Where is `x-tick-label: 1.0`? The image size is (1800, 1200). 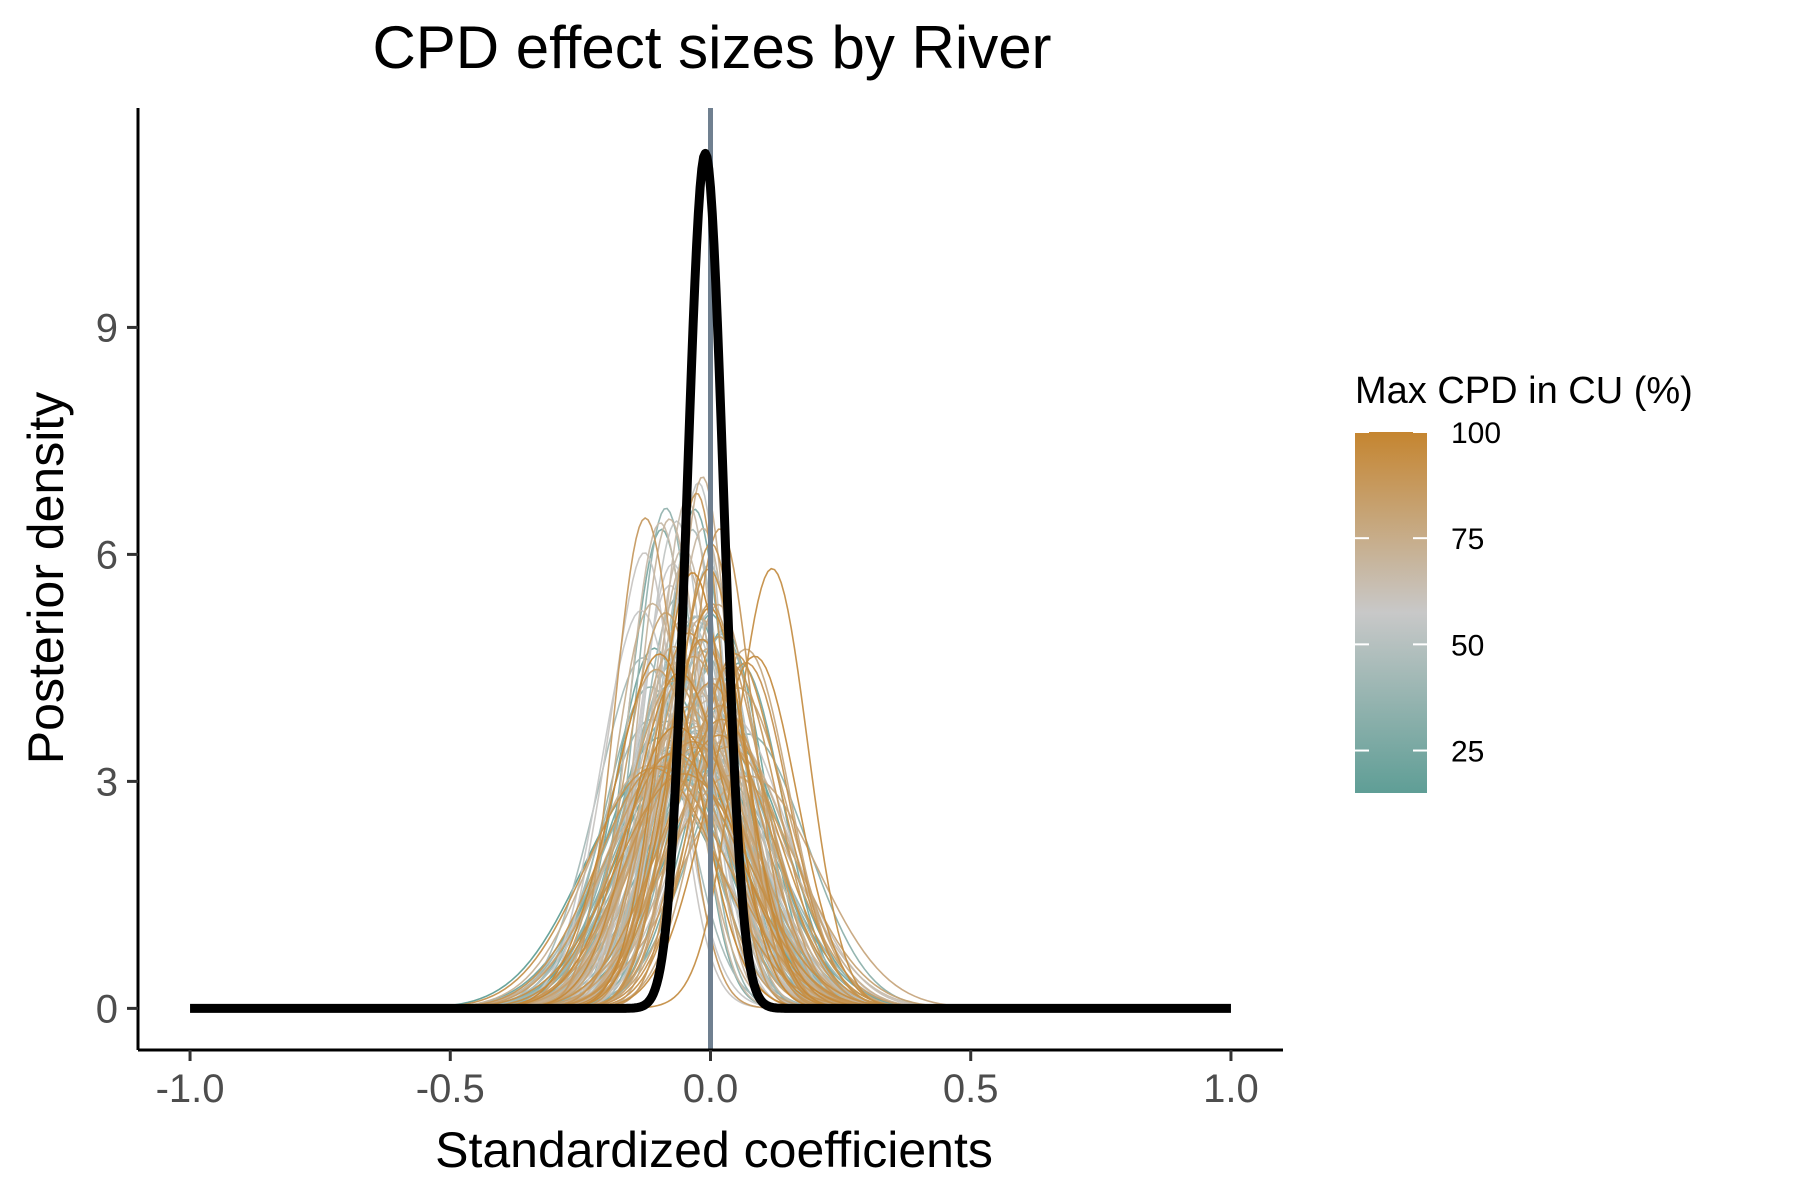
x-tick-label: 1.0 is located at coordinates (1231, 1089).